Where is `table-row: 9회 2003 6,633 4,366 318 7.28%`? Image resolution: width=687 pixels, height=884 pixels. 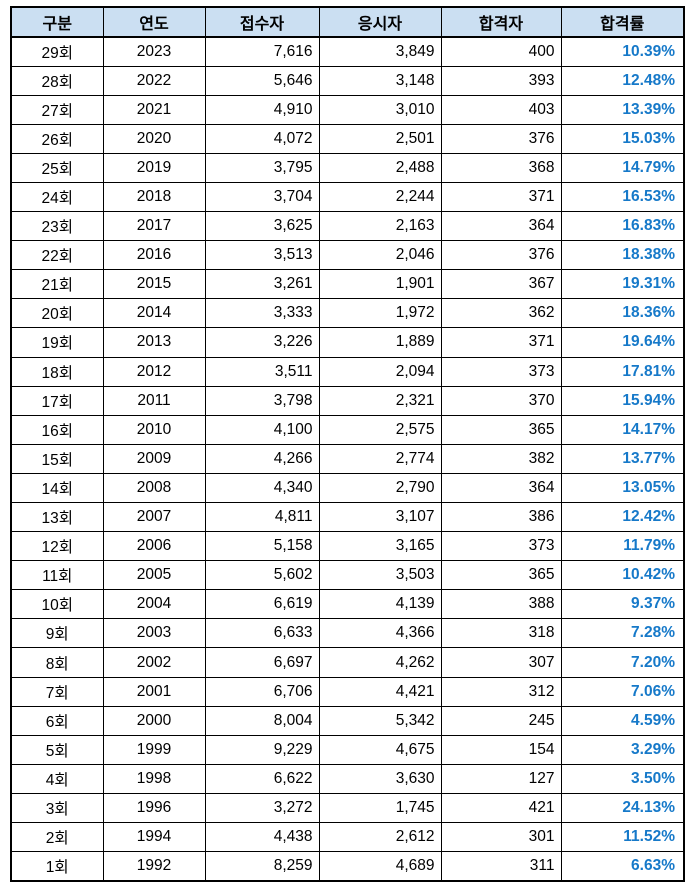
table-row: 9회 2003 6,633 4,366 318 7.28% is located at coordinates (347, 633).